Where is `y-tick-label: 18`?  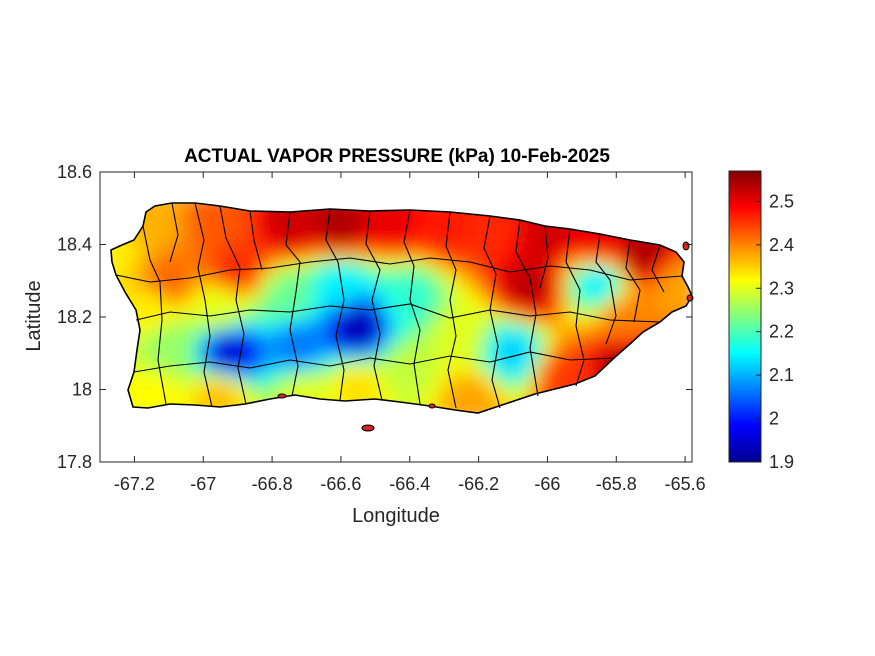 y-tick-label: 18 is located at coordinates (82, 390).